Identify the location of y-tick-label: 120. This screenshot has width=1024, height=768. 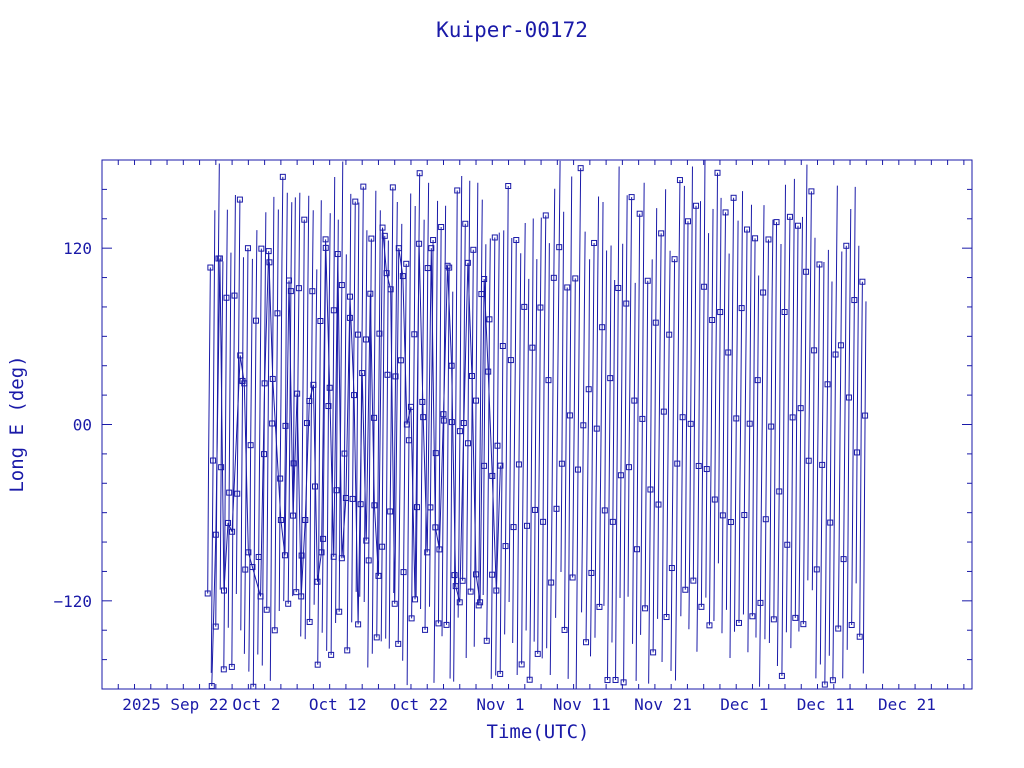
(77, 248).